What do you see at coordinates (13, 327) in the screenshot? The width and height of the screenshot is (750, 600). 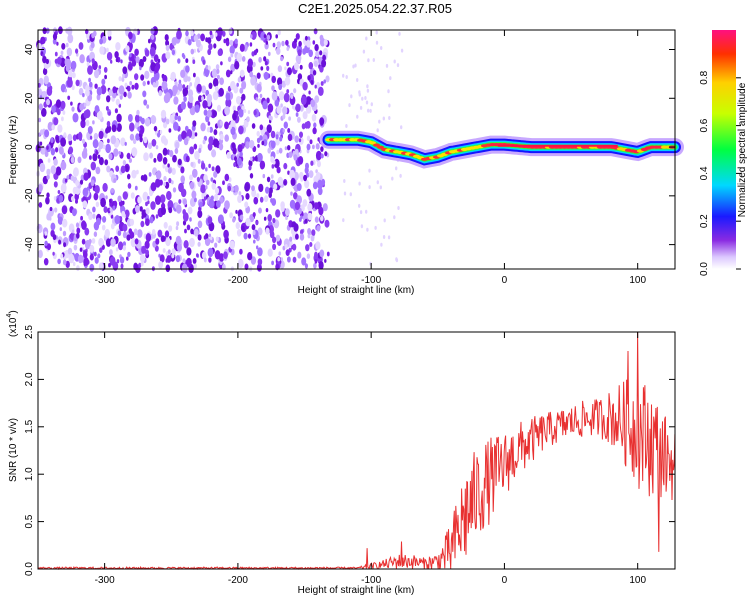 I see `snr-multiplier-base: (x10` at bounding box center [13, 327].